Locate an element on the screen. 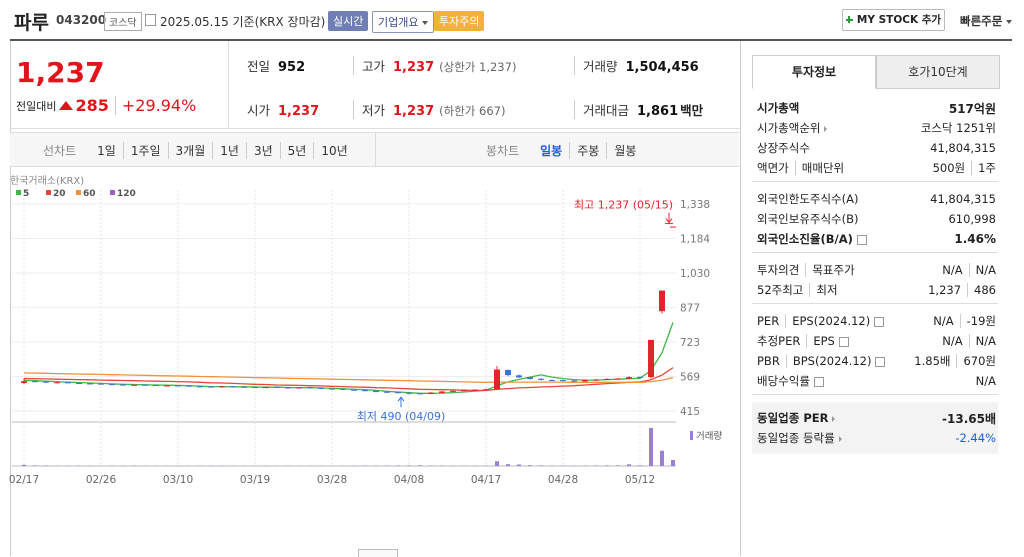  info-label: EPS(2024.12) is located at coordinates (827, 321).